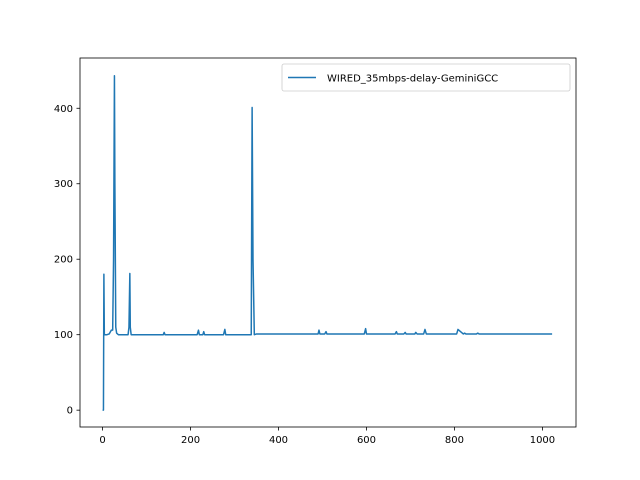 This screenshot has height=480, width=640. Describe the element at coordinates (63, 184) in the screenshot. I see `y-tick-label: 300` at that location.